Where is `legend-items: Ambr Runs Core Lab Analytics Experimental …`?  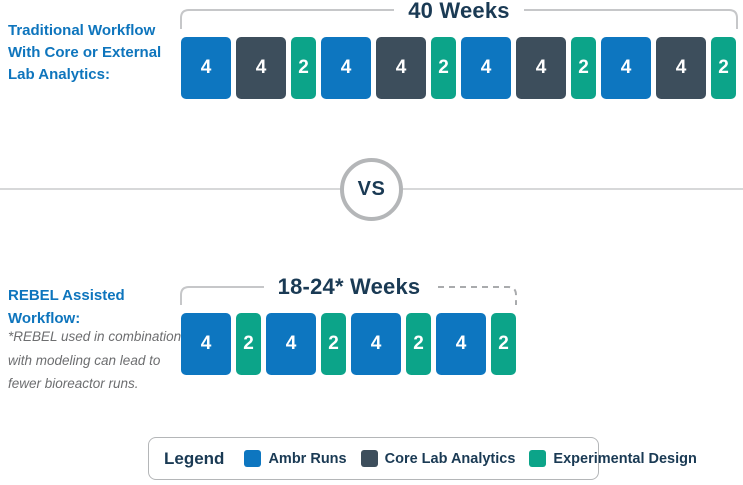 legend-items: Ambr Runs Core Lab Analytics Experimental … is located at coordinates (470, 458).